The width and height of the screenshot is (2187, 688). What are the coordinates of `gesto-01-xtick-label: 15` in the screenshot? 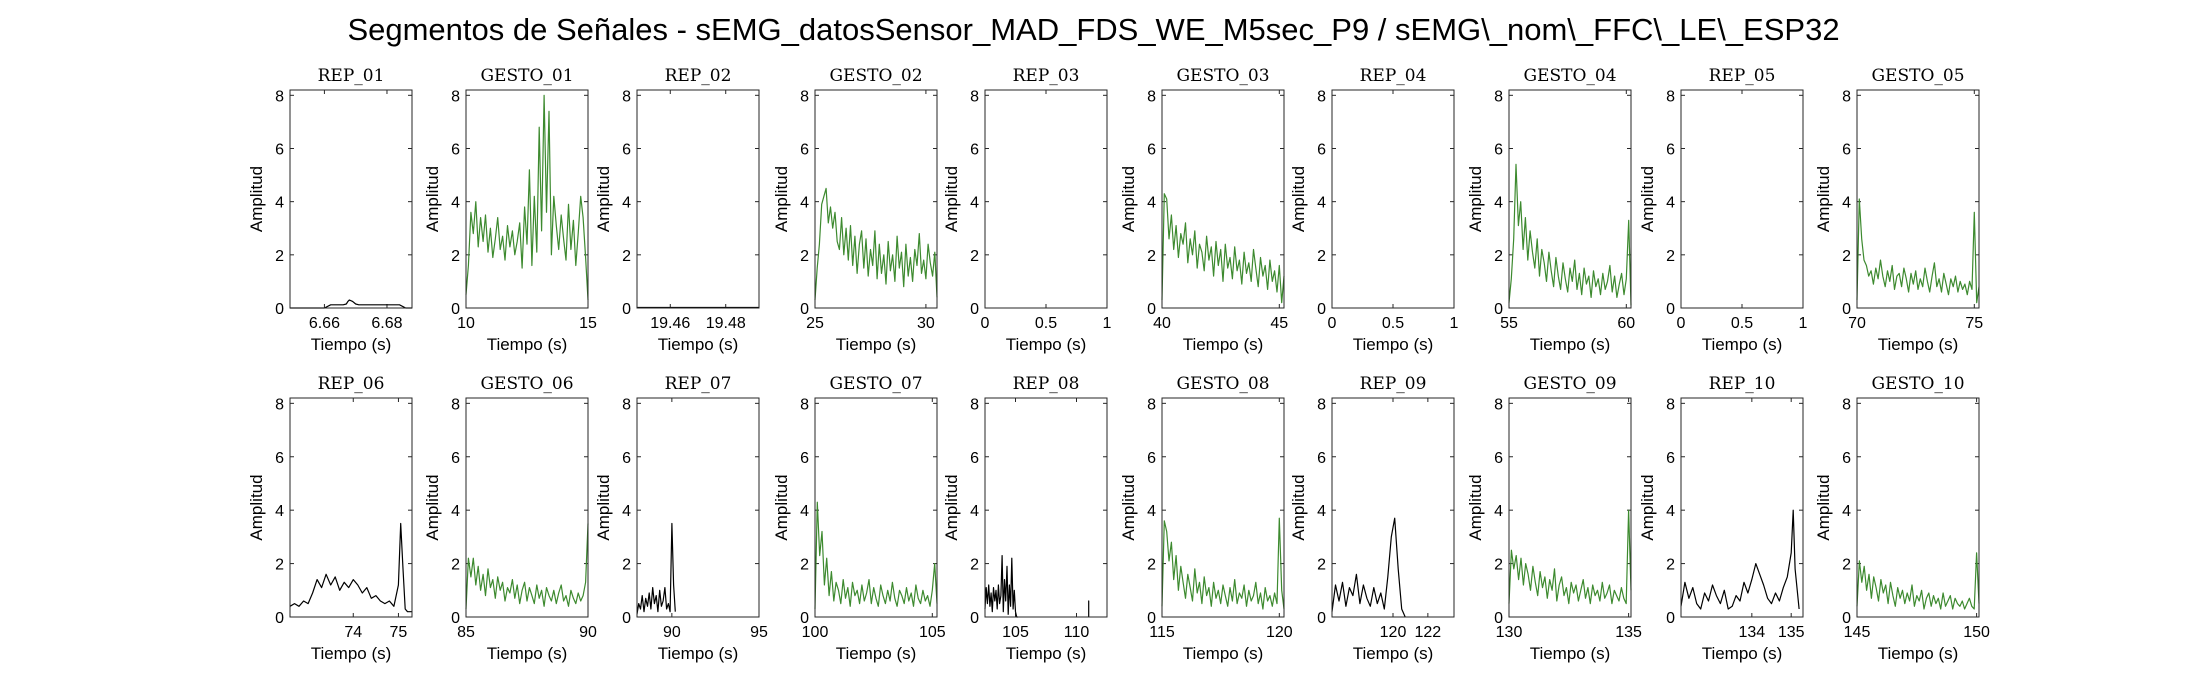 It's located at (588, 323).